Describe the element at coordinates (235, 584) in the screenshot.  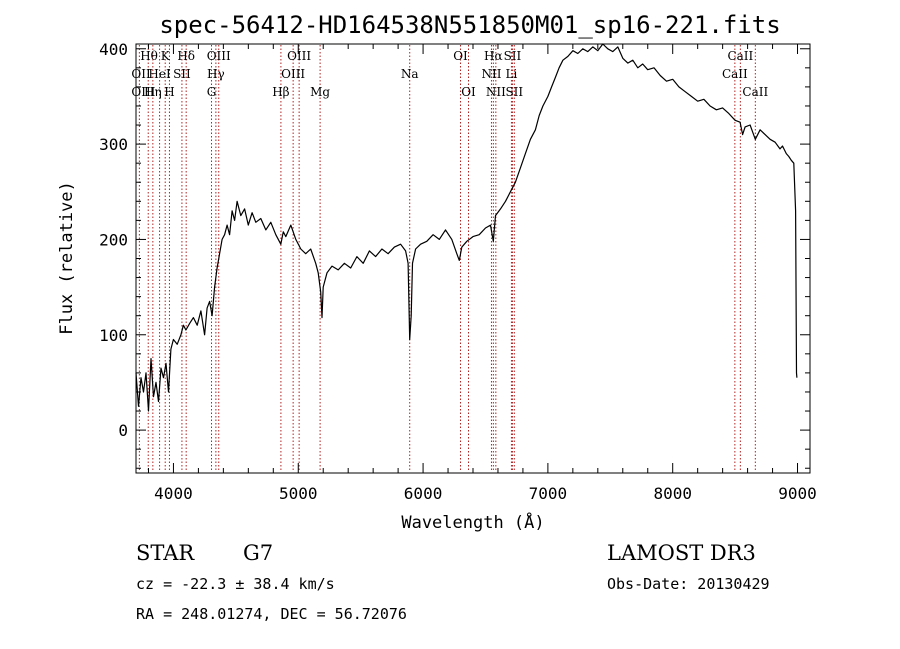
I see `redshift-text: cz = -22.3 ± 38.4 km/s` at that location.